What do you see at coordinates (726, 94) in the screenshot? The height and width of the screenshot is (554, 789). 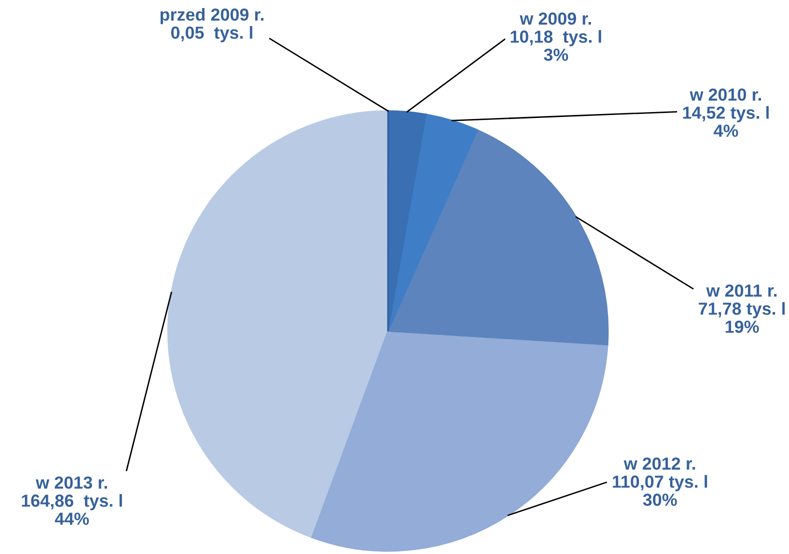 I see `slice-label: w 2010 r.` at bounding box center [726, 94].